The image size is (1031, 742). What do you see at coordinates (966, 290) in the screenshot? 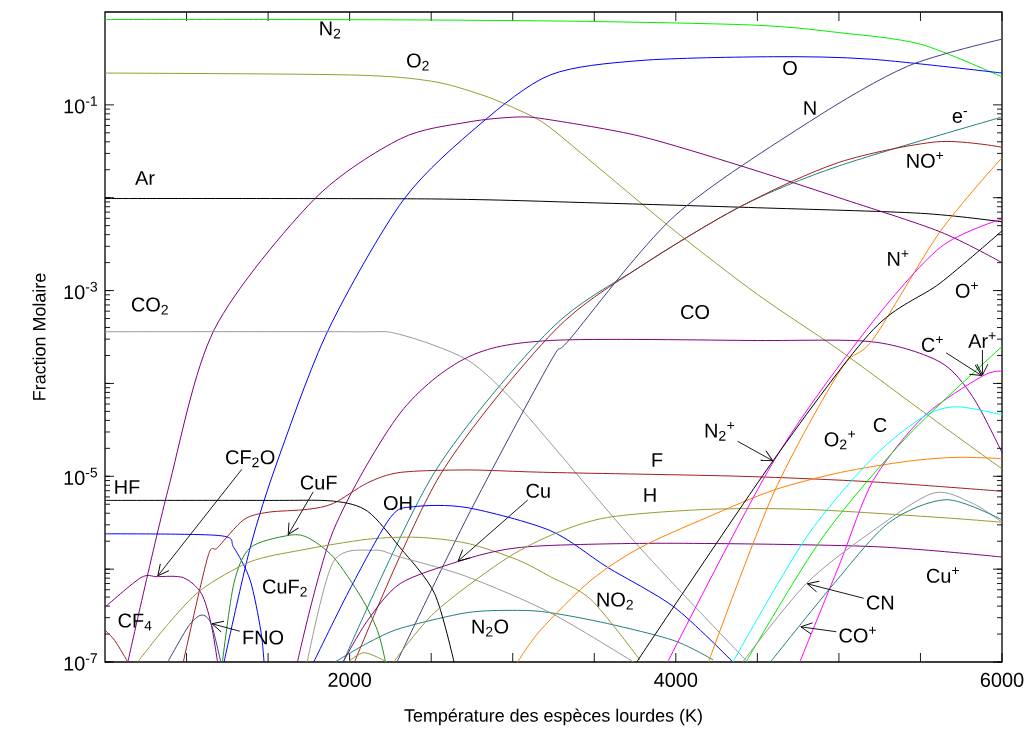
I see `annotation: O$^{+}$` at bounding box center [966, 290].